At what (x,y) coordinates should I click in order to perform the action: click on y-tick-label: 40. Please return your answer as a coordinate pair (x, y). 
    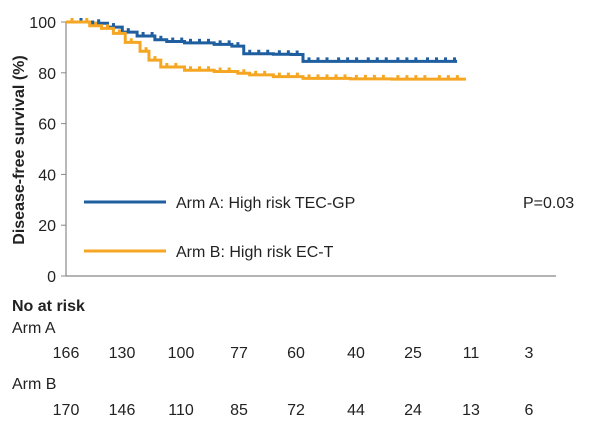
    Looking at the image, I should click on (47, 175).